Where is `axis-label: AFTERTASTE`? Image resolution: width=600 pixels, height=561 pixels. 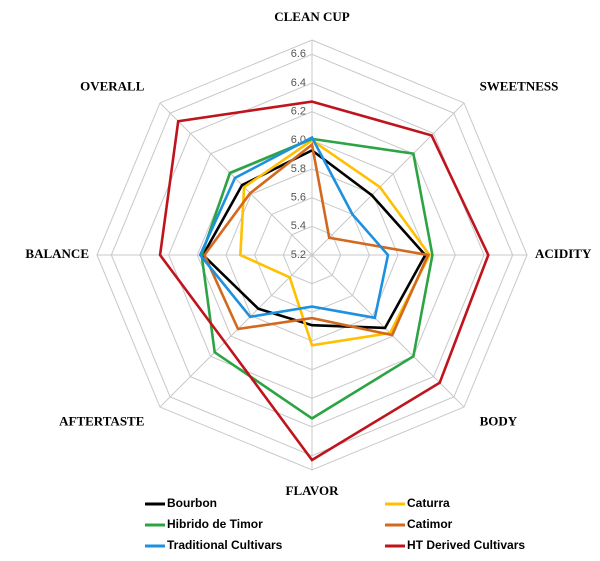
axis-label: AFTERTASTE is located at coordinates (101, 421).